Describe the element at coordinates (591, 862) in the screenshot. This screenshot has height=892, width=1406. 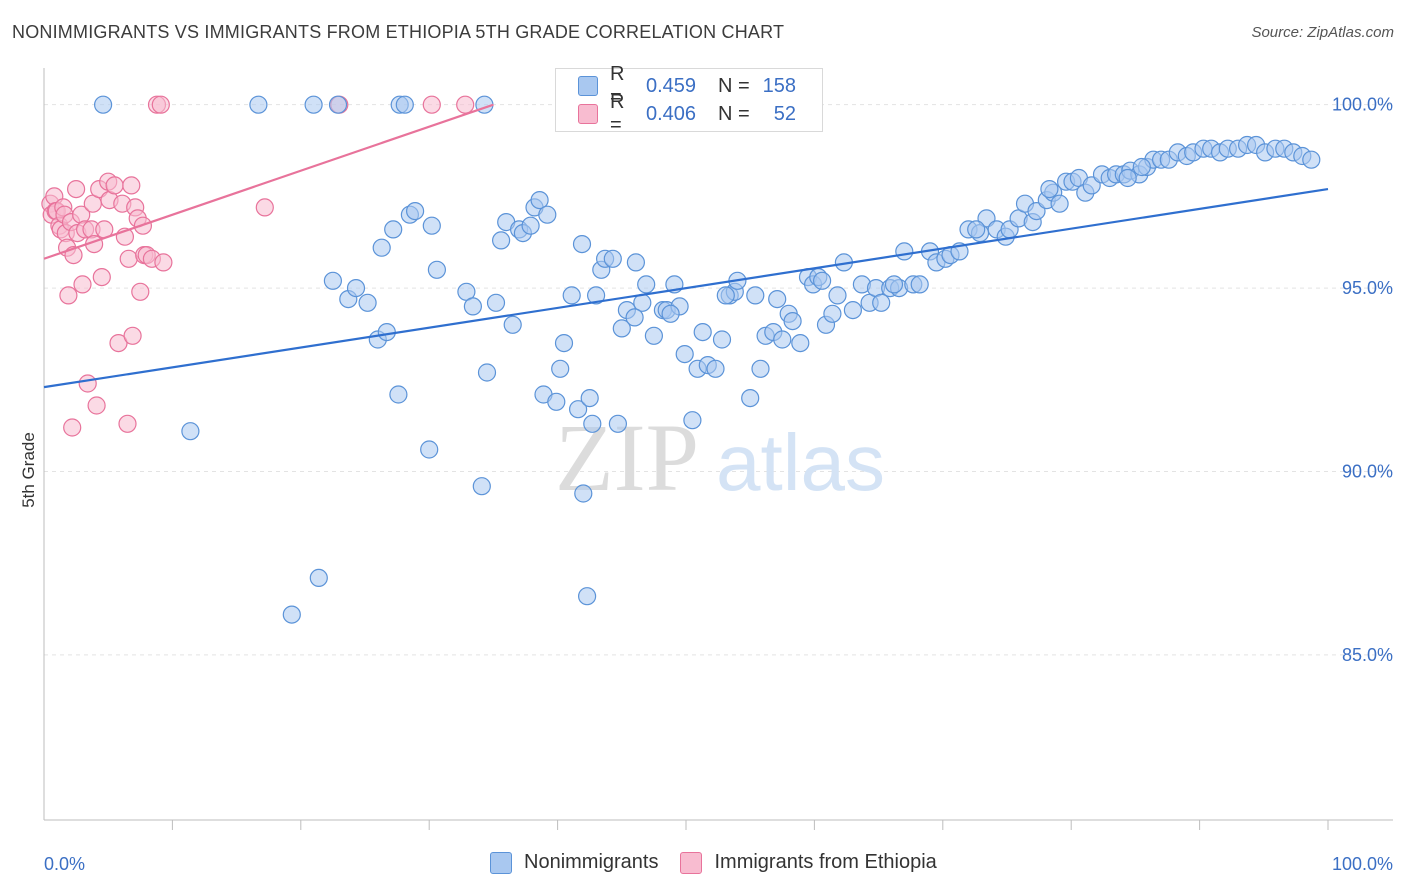
I see `legend-label-nonimmigrants: Nonimmigrants` at that location.